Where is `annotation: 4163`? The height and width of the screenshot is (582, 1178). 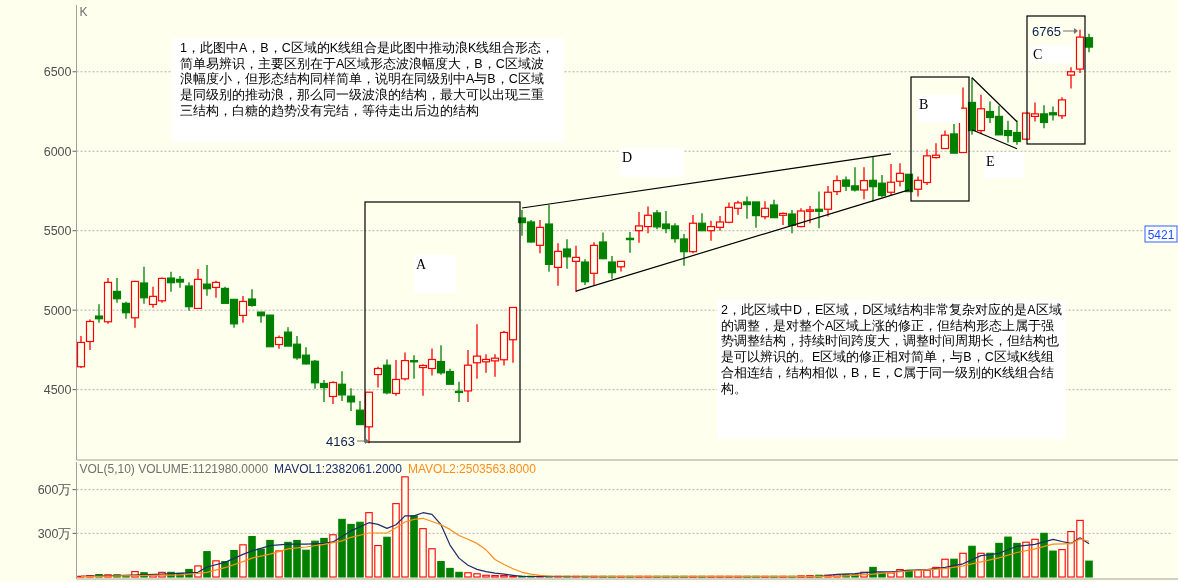
annotation: 4163 is located at coordinates (340, 441).